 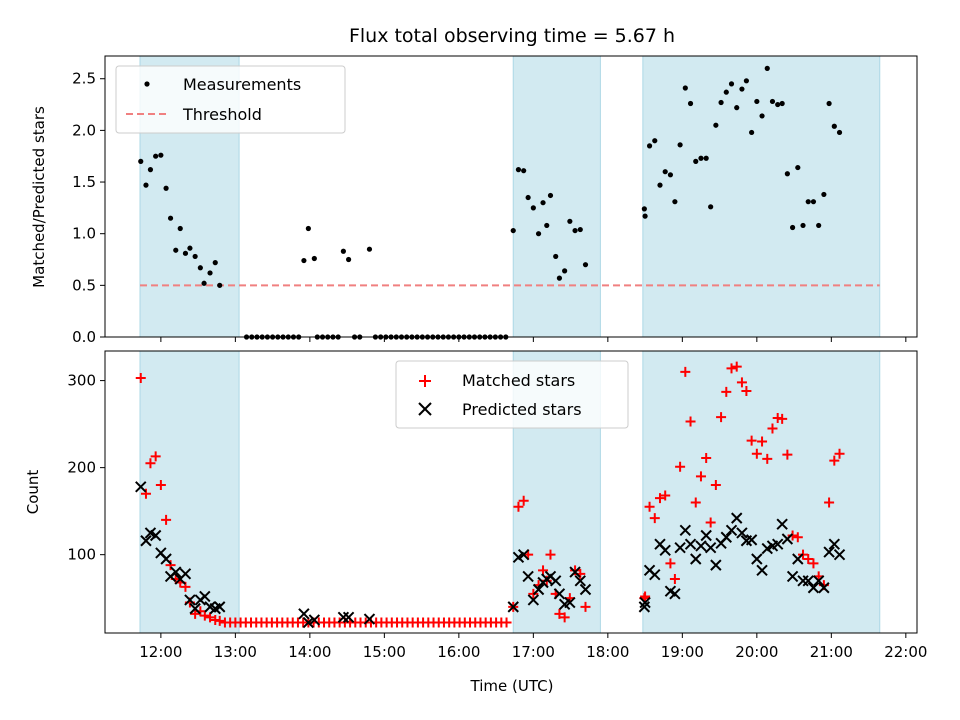 What do you see at coordinates (84, 234) in the screenshot?
I see `top-y-tick-label: 1.0` at bounding box center [84, 234].